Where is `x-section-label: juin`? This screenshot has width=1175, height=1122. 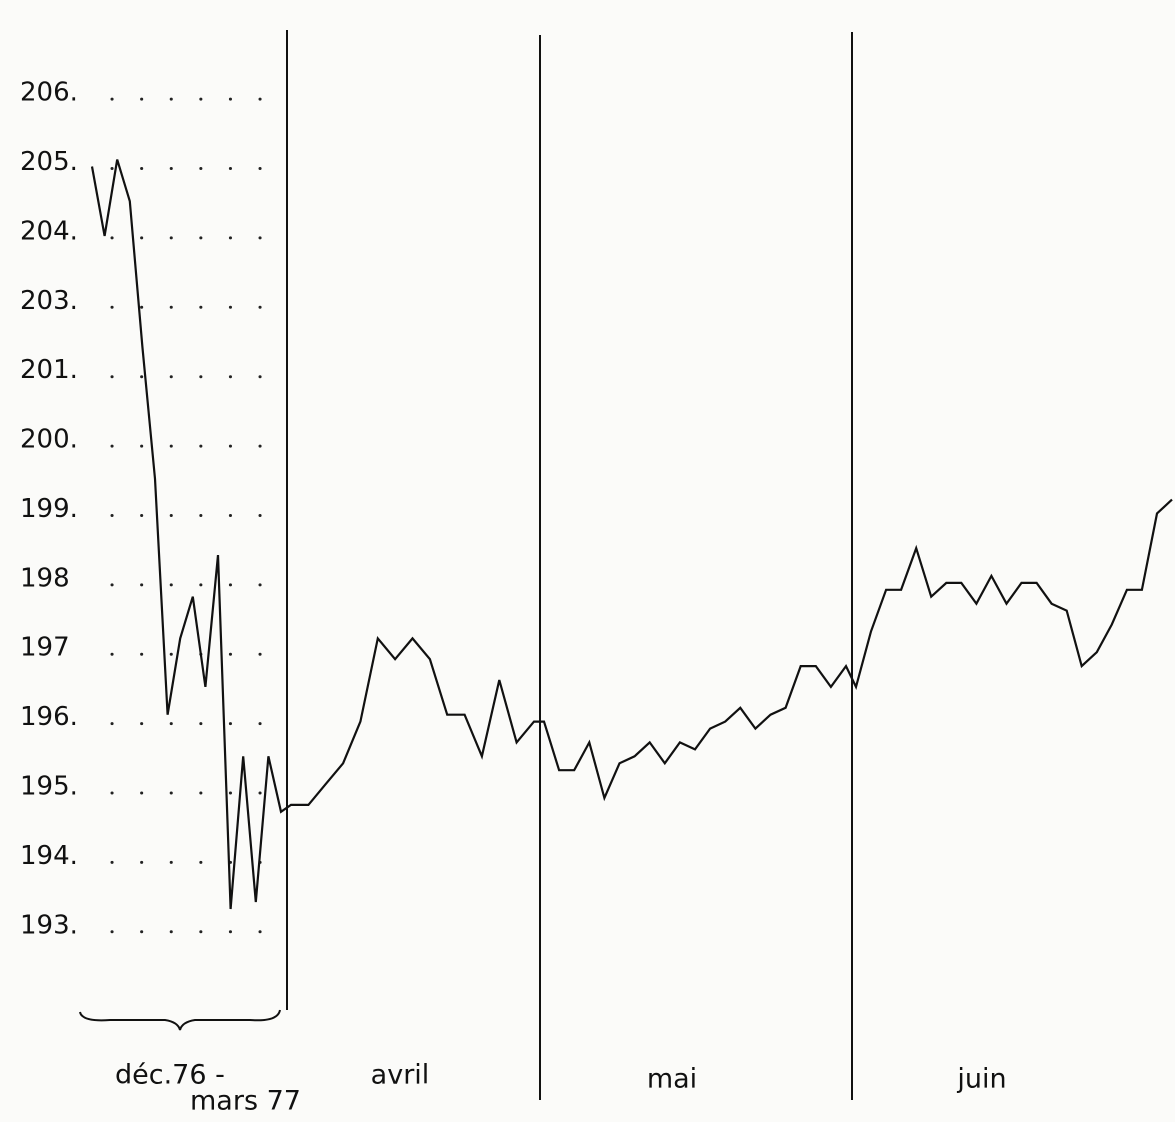 x-section-label: juin is located at coordinates (981, 1079).